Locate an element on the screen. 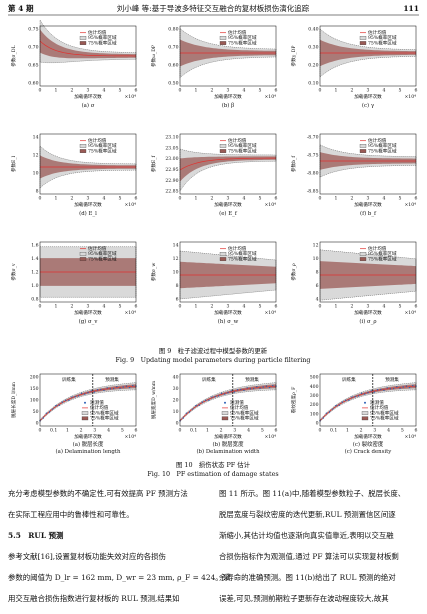  sub-caption-en: (a) Delamination length is located at coordinates (88, 451).